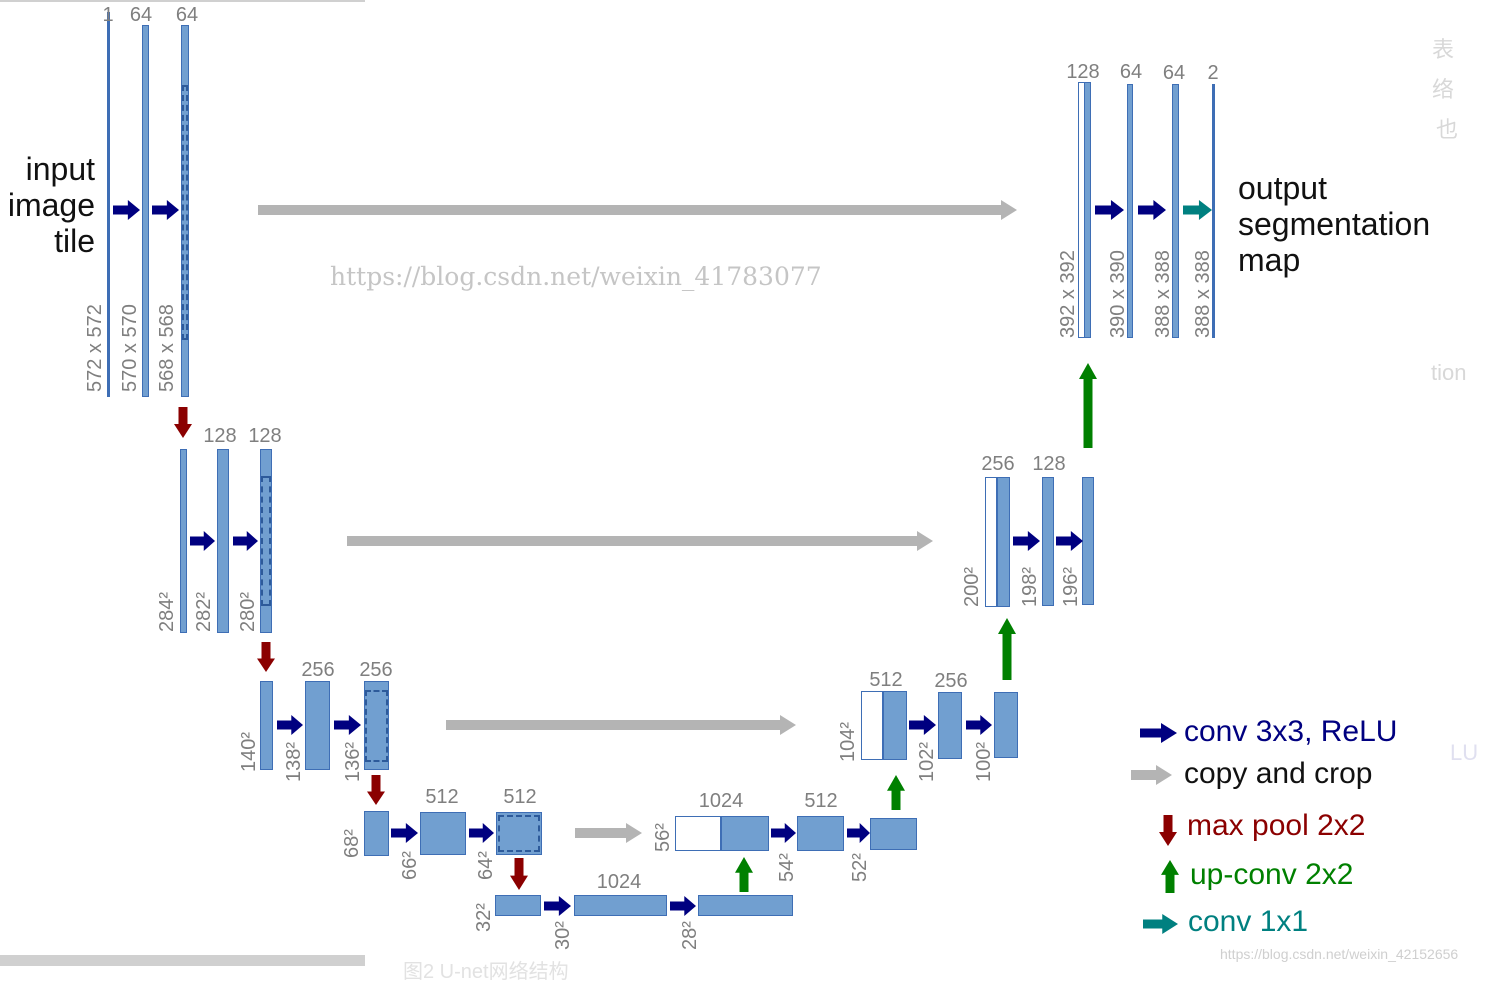 The image size is (1501, 984). Describe the element at coordinates (1291, 731) in the screenshot. I see `legend-conv-label: conv 3x3, ReLU` at that location.